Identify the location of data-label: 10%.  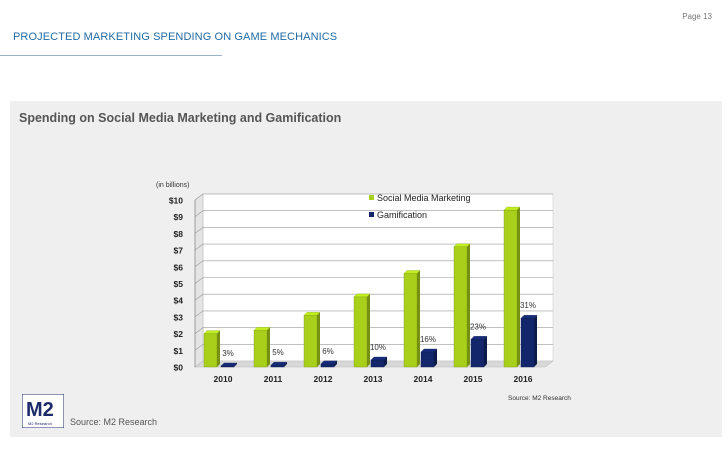
(378, 347).